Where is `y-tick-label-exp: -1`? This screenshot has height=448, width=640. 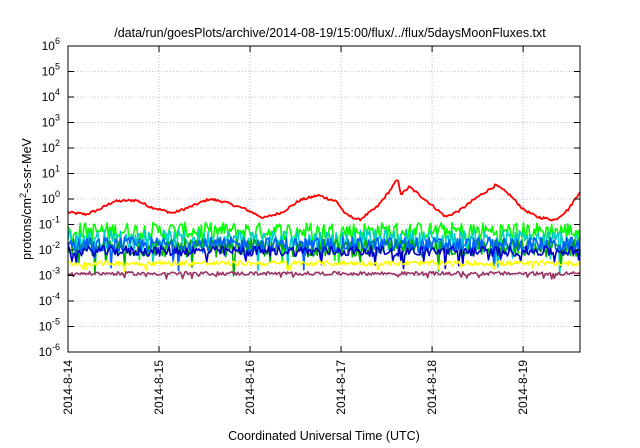
y-tick-label-exp: -1 is located at coordinates (56, 220).